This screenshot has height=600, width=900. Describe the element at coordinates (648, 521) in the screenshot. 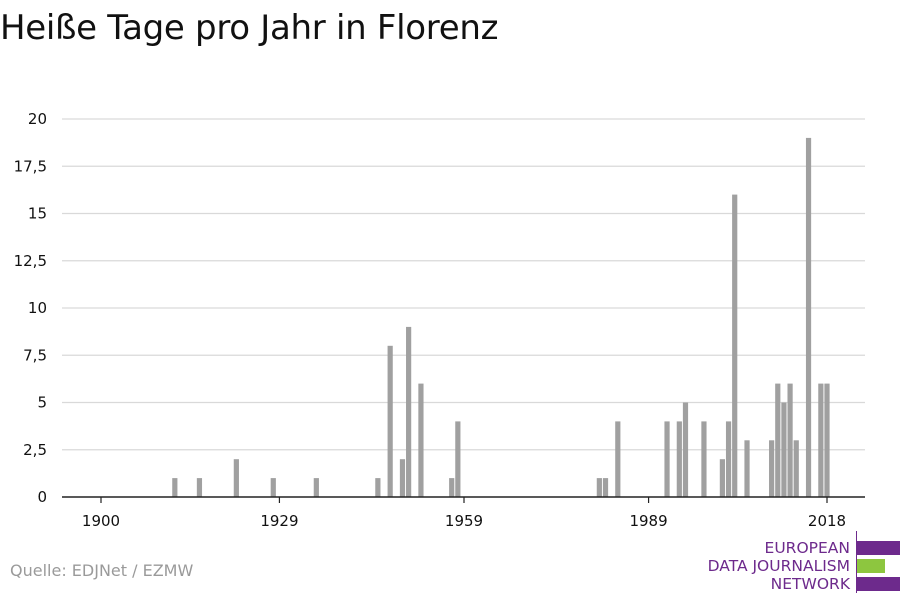

I see `x-tick-label: 1989` at that location.